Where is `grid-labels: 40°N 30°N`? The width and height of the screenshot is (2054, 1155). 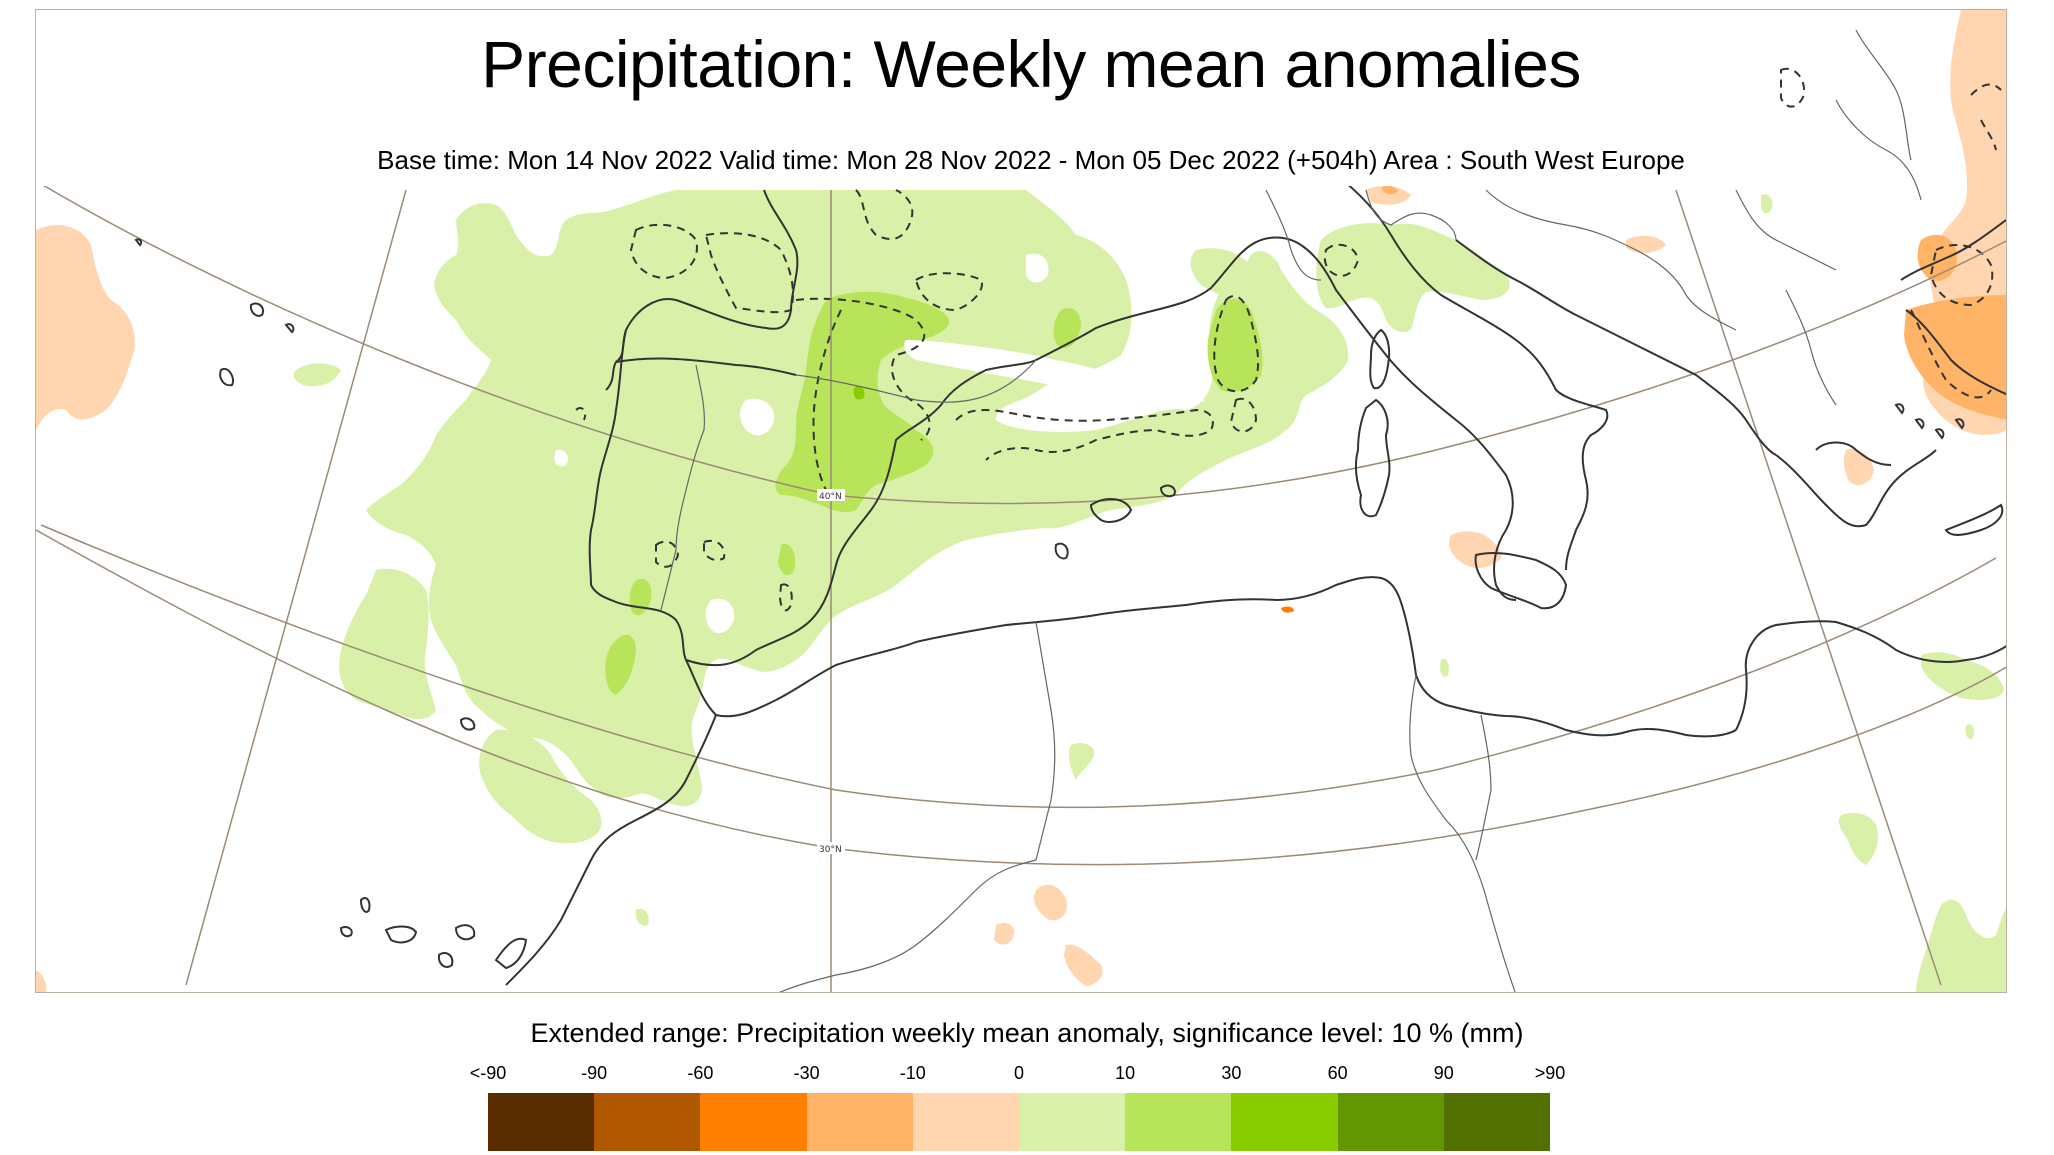
grid-labels: 40°N 30°N is located at coordinates (831, 672).